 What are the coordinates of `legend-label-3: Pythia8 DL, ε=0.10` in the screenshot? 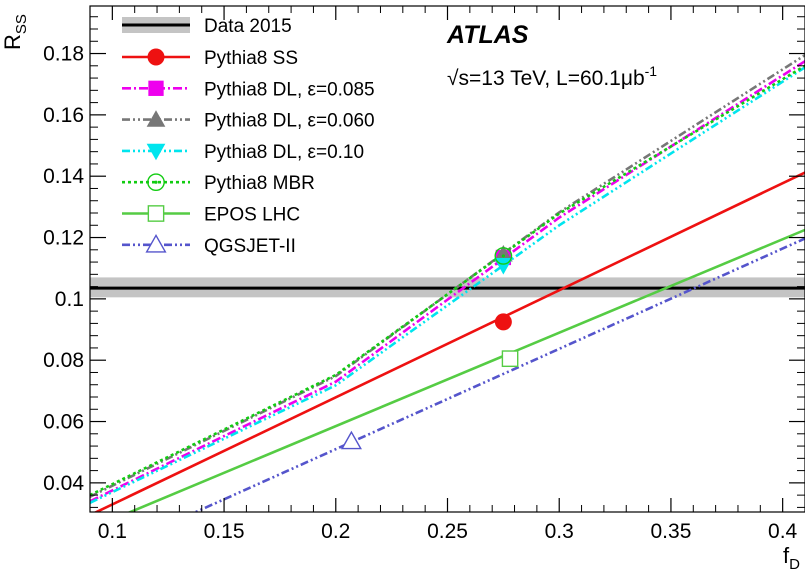 It's located at (284, 152).